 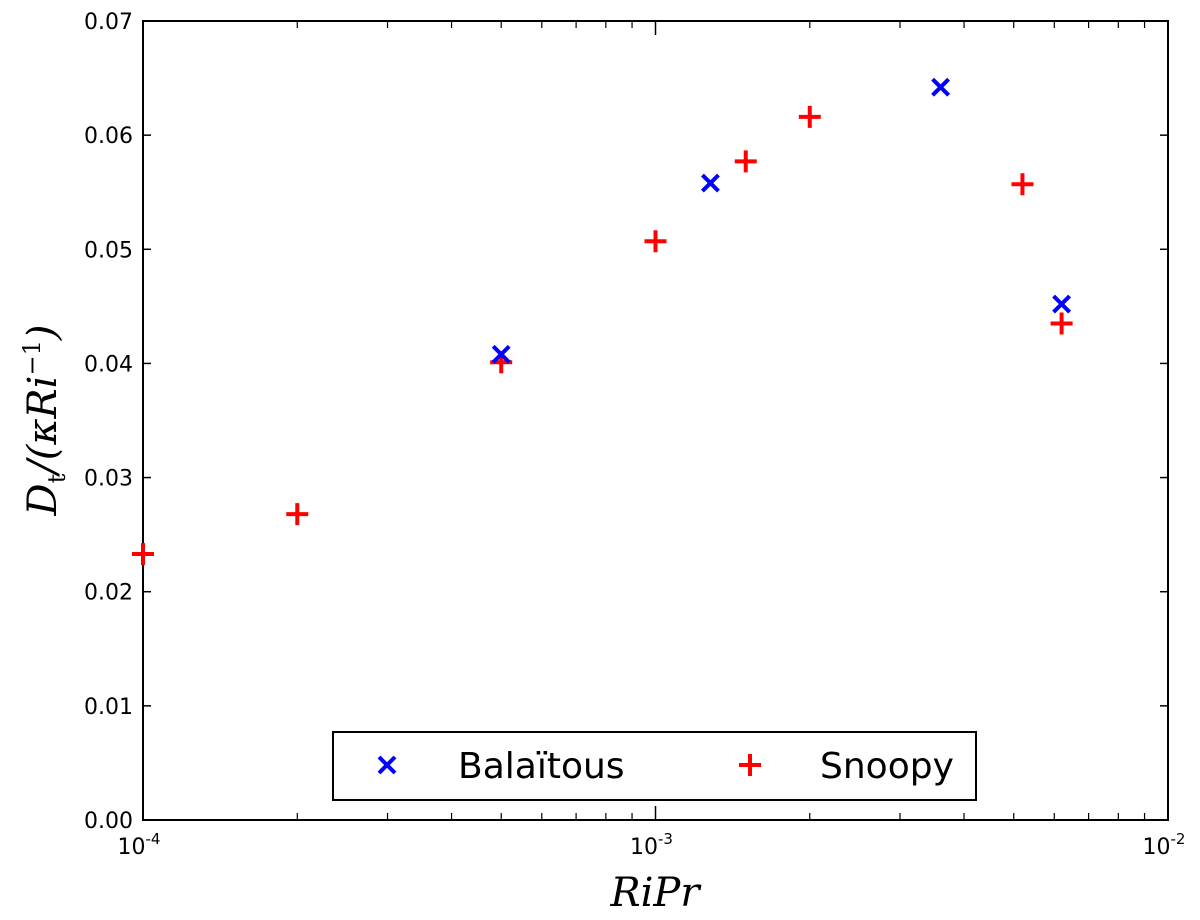 I want to click on legend-marker-balaitous, so click(x=387, y=765).